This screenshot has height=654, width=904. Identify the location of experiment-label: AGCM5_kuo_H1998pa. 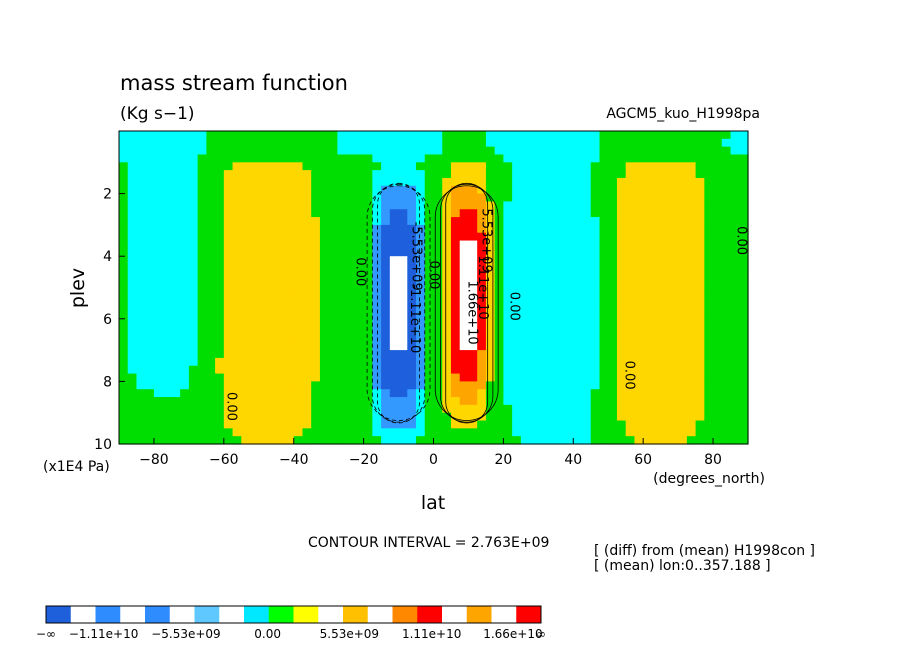
(683, 114).